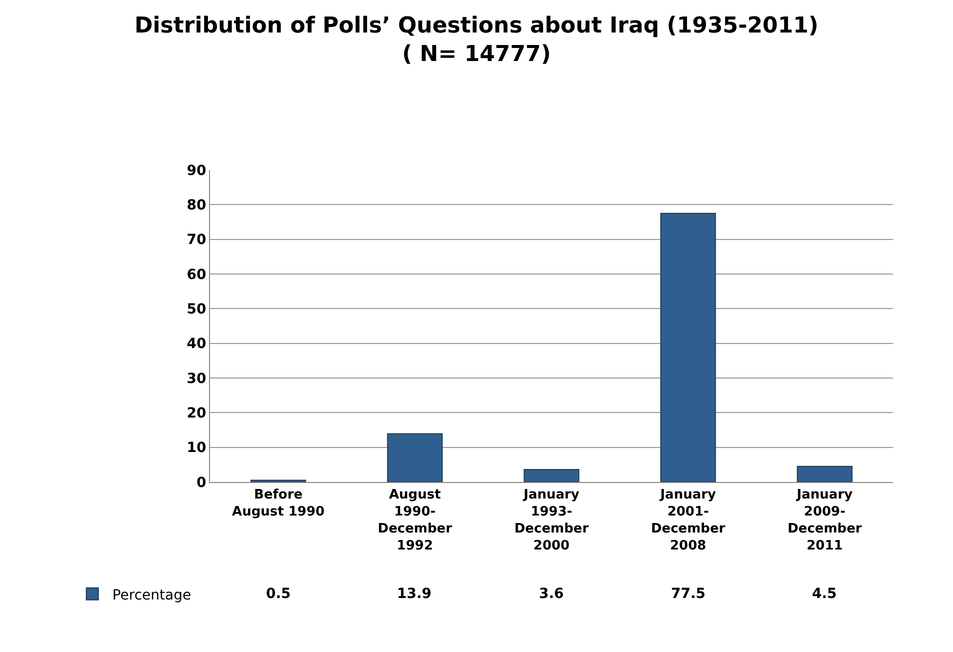  What do you see at coordinates (825, 521) in the screenshot?
I see `x-tick-label: January 2009- December 2011` at bounding box center [825, 521].